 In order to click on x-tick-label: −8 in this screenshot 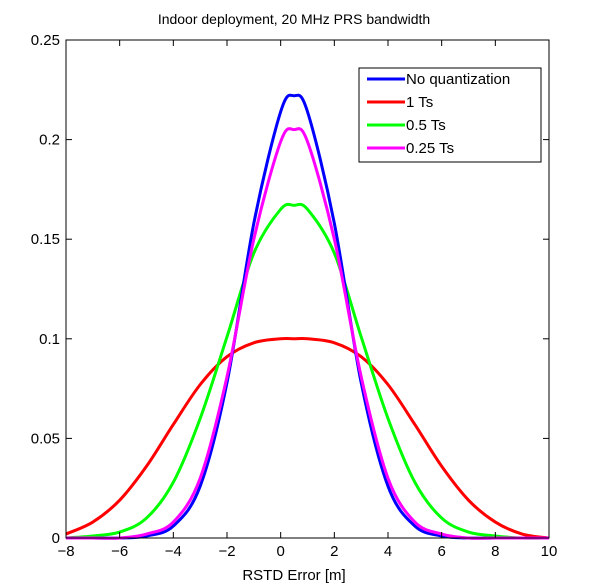, I will do `click(65, 551)`.